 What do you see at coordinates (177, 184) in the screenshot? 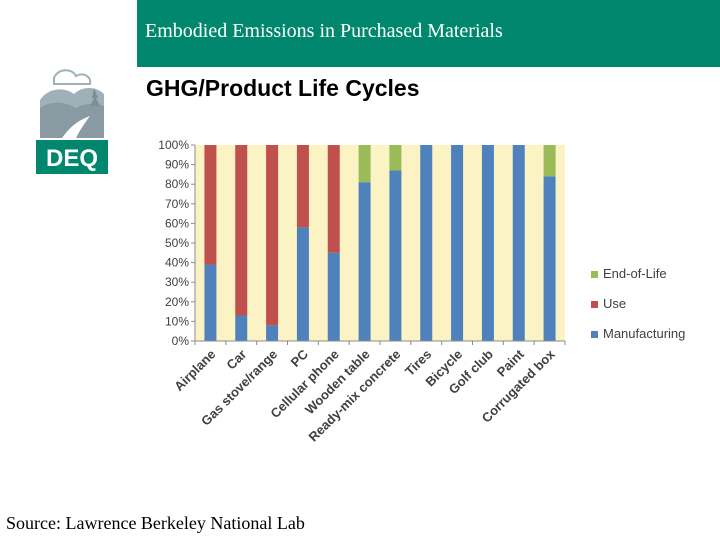
I see `y-tick-label: 80%` at bounding box center [177, 184].